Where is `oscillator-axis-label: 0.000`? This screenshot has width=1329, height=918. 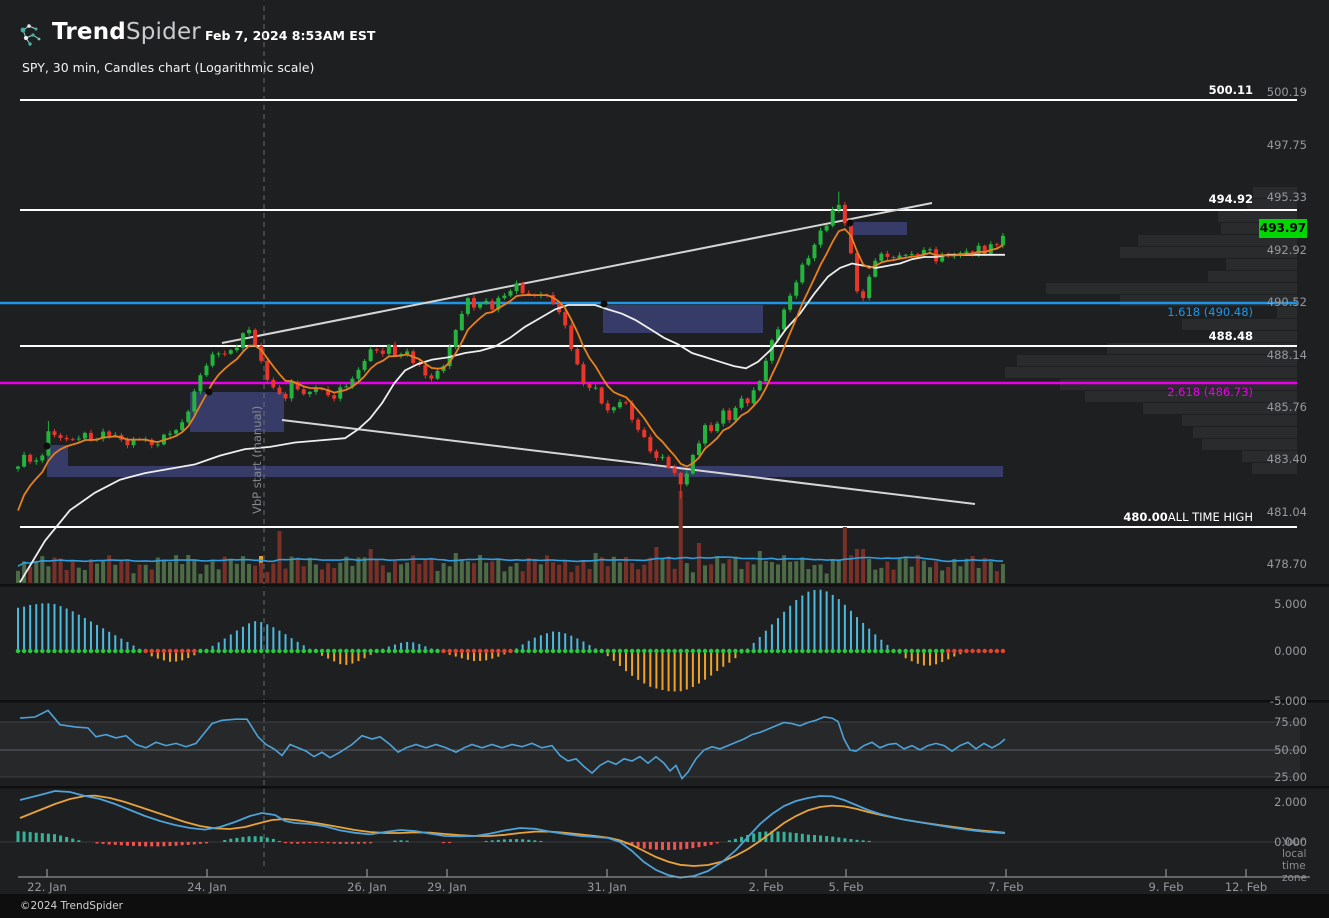 oscillator-axis-label: 0.000 is located at coordinates (1290, 842).